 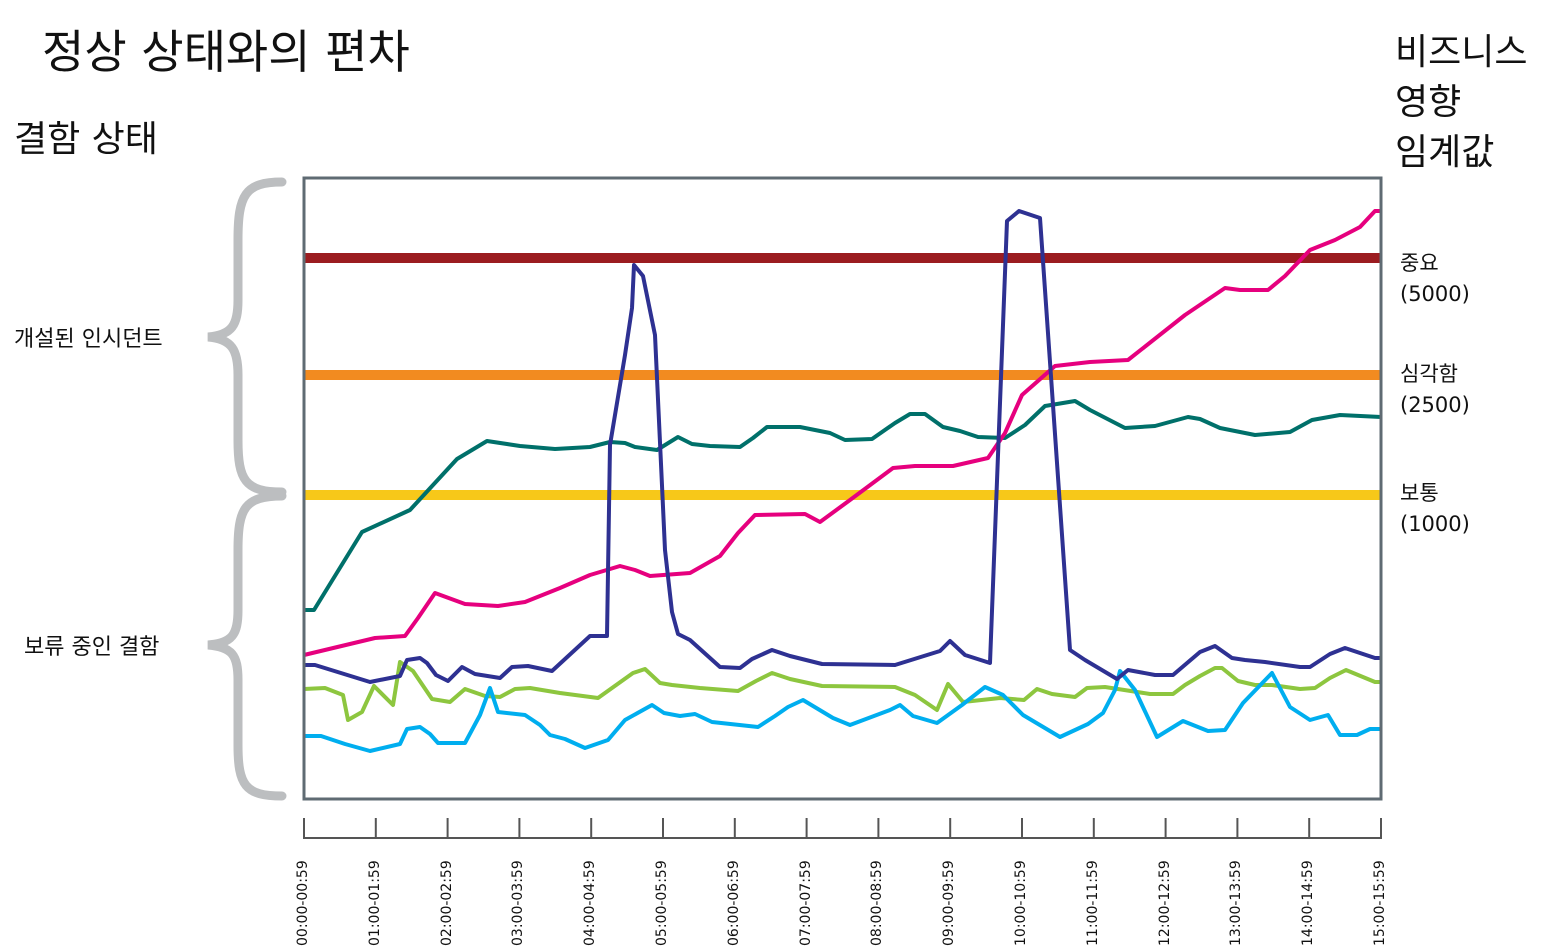 I want to click on heading-line: 영향, so click(x=1428, y=102).